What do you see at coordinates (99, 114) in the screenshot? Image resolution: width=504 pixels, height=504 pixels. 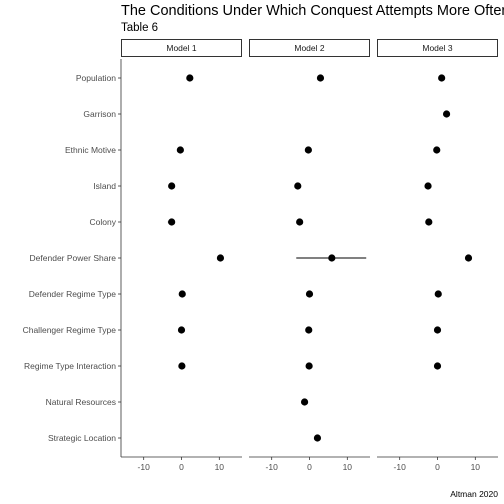 I see `y-tick-label: Garrison` at bounding box center [99, 114].